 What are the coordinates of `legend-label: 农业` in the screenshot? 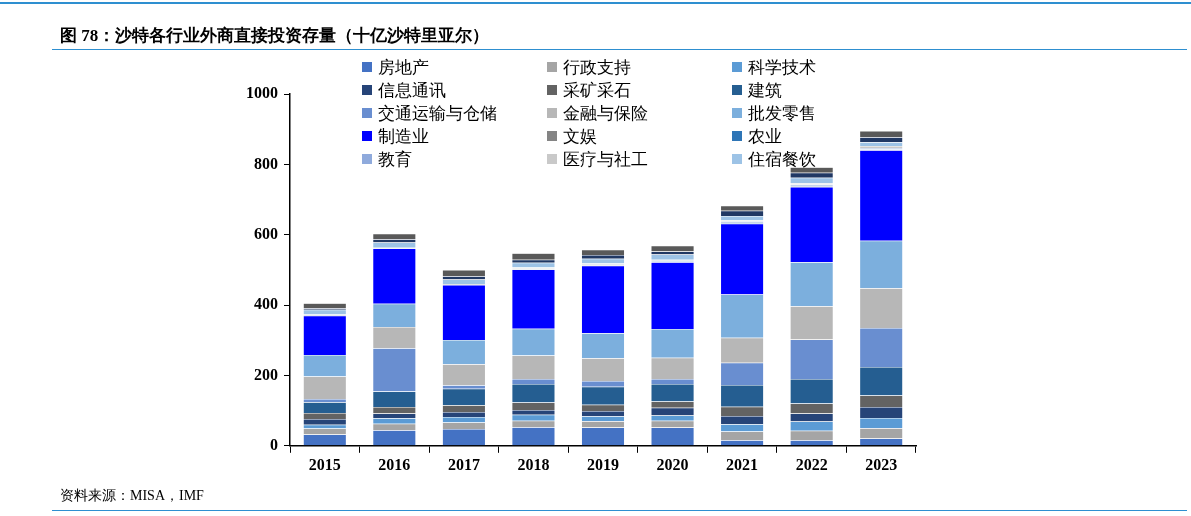 It's located at (765, 136).